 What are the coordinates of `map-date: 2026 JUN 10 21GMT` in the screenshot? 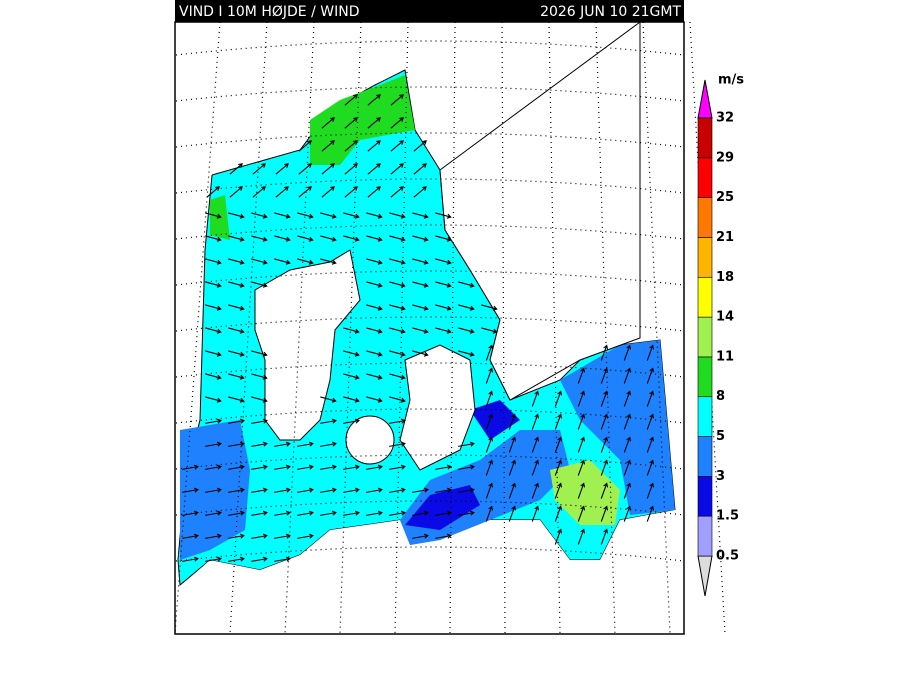 It's located at (610, 12).